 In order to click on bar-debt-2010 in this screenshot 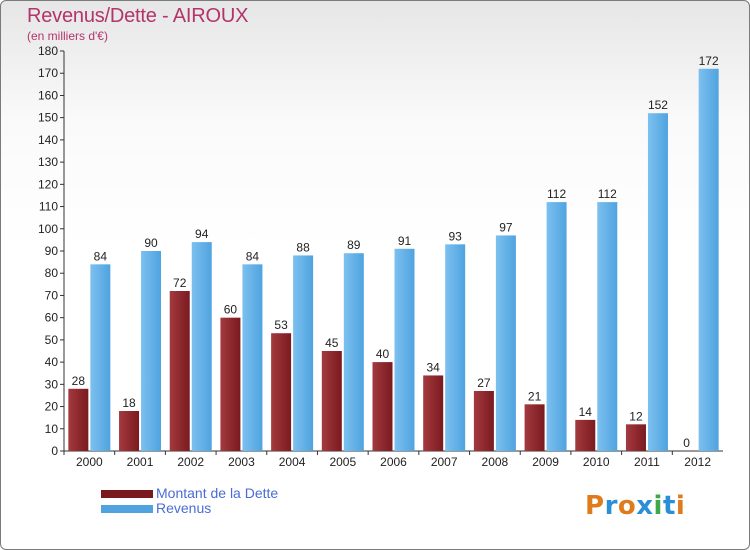, I will do `click(585, 435)`.